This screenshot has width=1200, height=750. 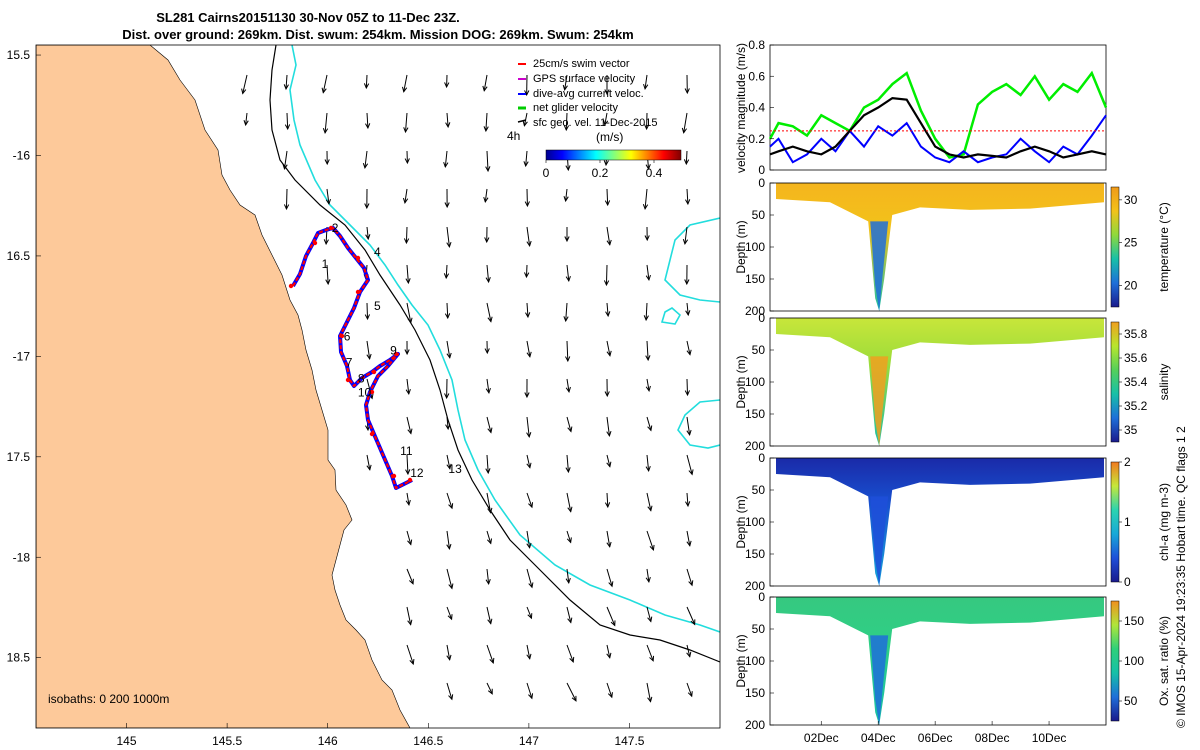 What do you see at coordinates (1131, 243) in the screenshot?
I see `colorbar-tick-label: 25` at bounding box center [1131, 243].